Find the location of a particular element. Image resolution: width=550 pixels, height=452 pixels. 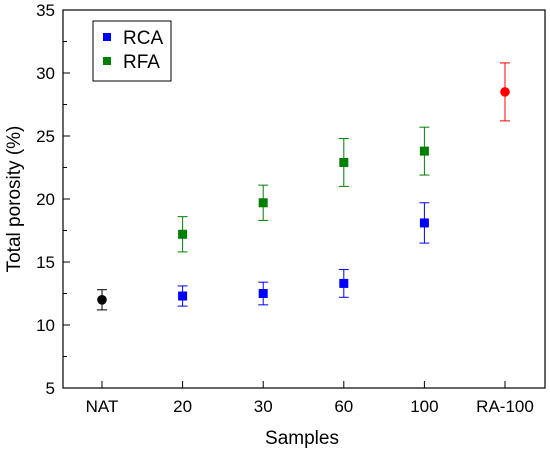

x-tick-label: 60 is located at coordinates (343, 406).